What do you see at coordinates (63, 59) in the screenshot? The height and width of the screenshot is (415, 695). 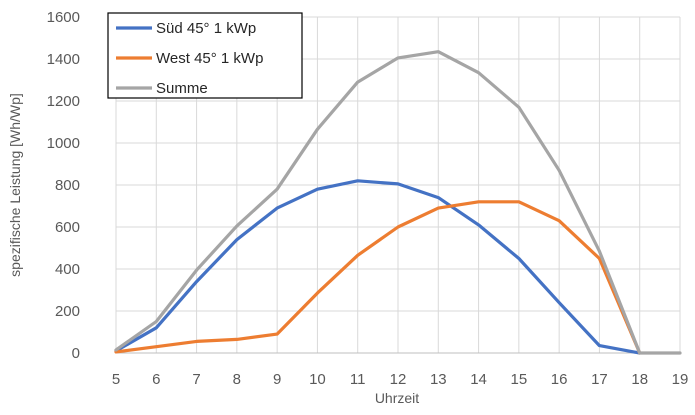 I see `y-tick-label: 1400` at bounding box center [63, 59].